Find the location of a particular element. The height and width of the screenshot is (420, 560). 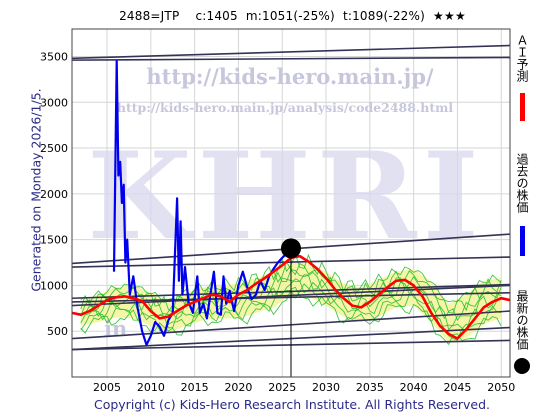

header-m: m:1051(-25%) is located at coordinates (290, 16).